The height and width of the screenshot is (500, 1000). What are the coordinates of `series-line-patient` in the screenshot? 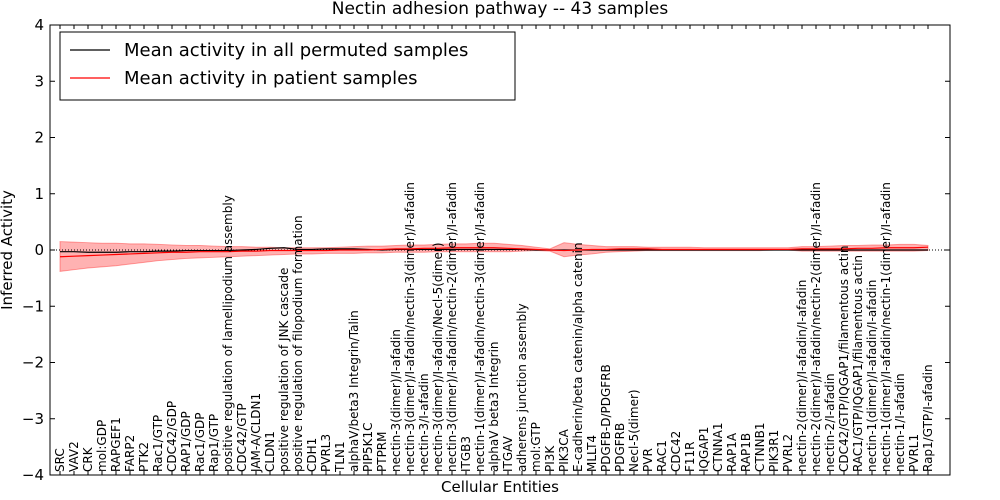 It's located at (494, 252).